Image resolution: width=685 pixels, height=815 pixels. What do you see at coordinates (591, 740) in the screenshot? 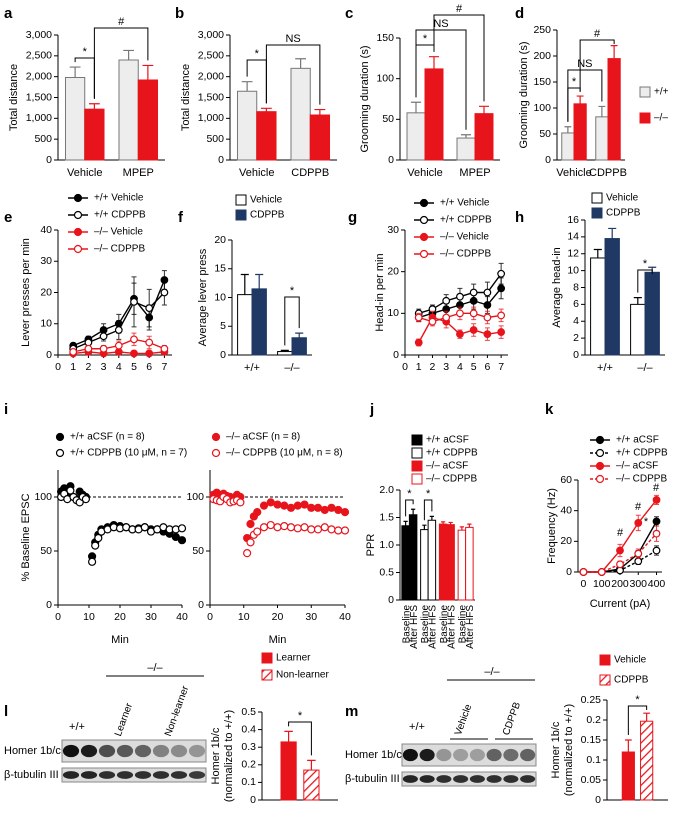
I see `y-tick-label: 0.15` at bounding box center [591, 740].